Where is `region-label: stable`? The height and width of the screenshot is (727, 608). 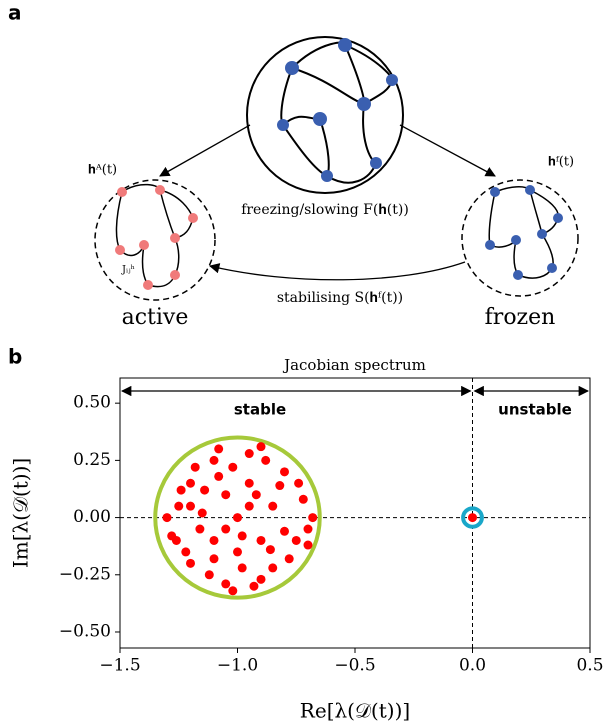
region-label: stable is located at coordinates (260, 410).